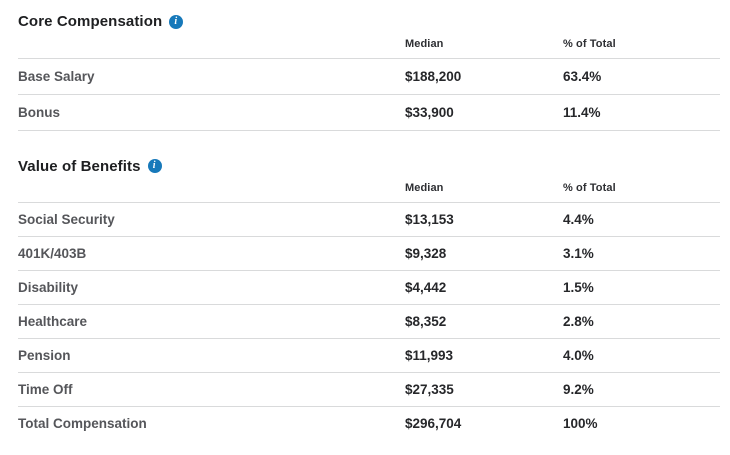 This screenshot has height=455, width=730. What do you see at coordinates (82, 424) in the screenshot?
I see `row-label: Total Compensation` at bounding box center [82, 424].